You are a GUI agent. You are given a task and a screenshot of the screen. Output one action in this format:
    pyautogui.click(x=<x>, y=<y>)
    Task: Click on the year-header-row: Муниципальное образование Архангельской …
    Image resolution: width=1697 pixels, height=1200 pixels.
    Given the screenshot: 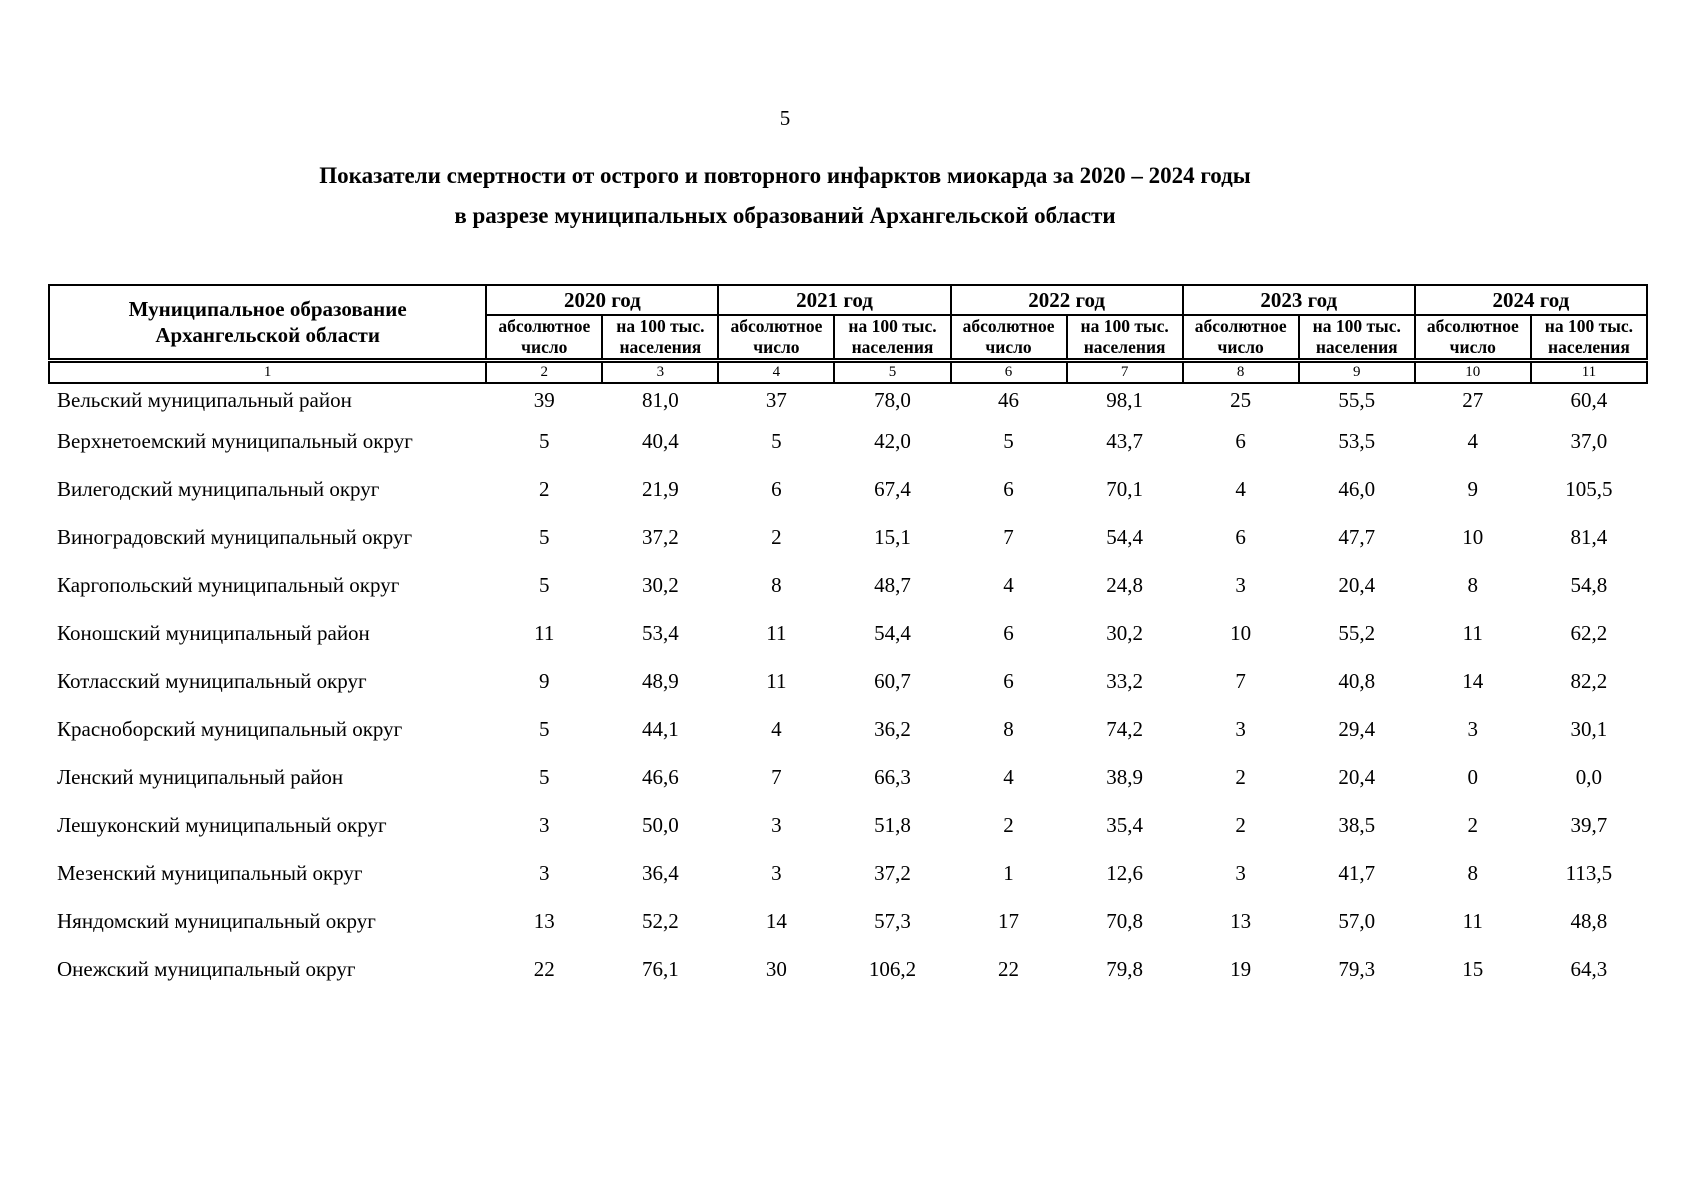 What is the action you would take?
    pyautogui.click(x=848, y=323)
    